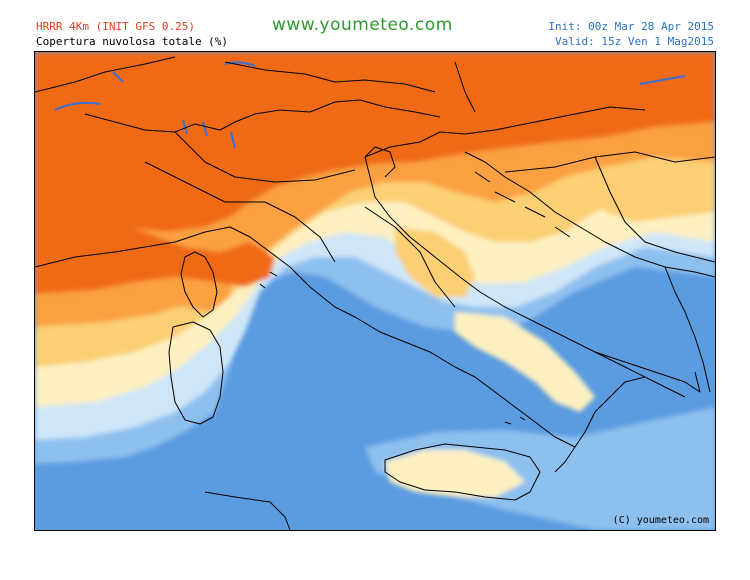  I want to click on coast-istria, so click(380, 162).